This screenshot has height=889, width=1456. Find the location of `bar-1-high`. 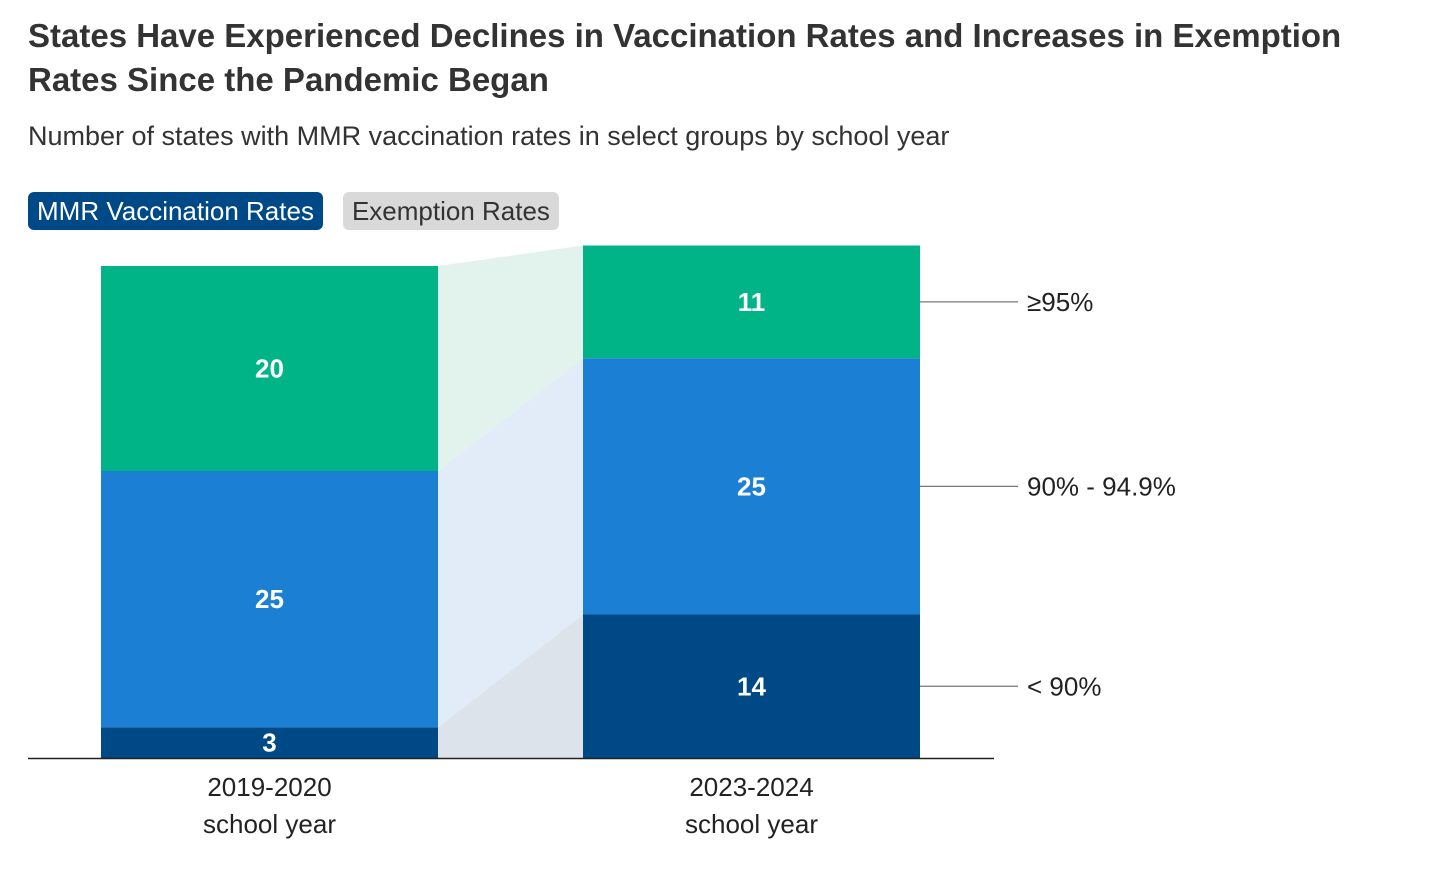

bar-1-high is located at coordinates (751, 302).